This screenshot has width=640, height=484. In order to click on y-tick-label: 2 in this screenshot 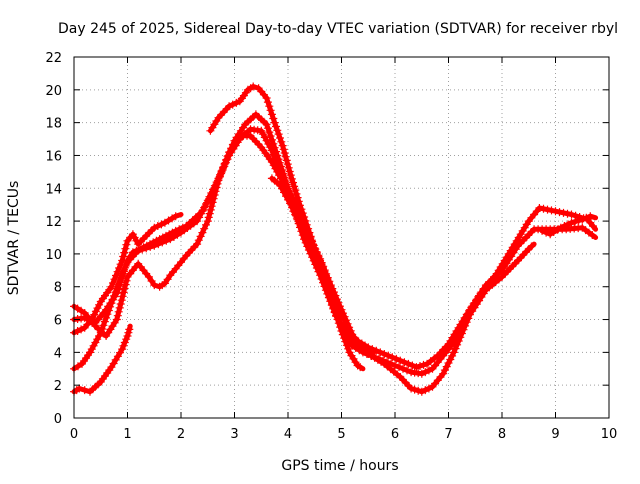, I will do `click(58, 386)`.